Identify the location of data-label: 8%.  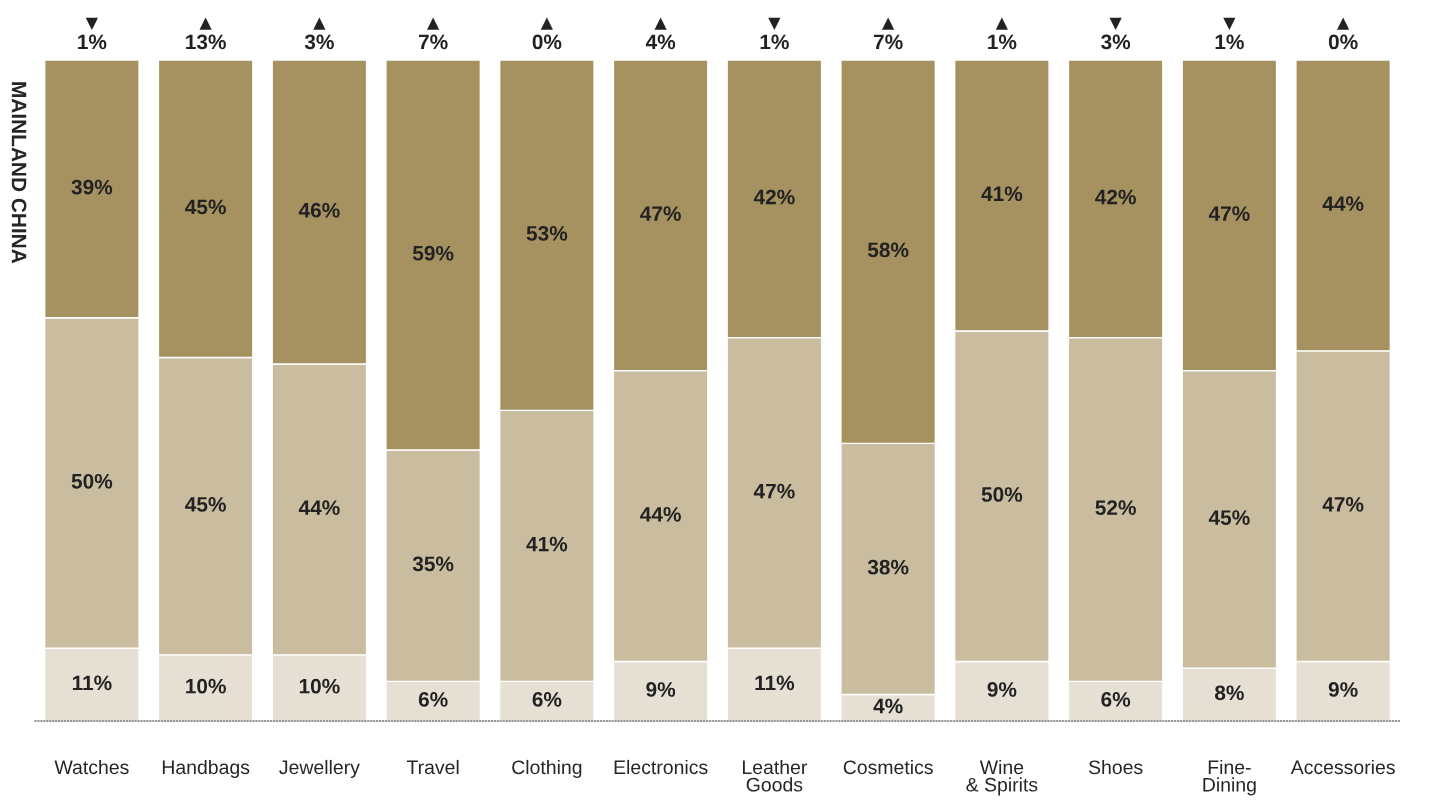
(1229, 693).